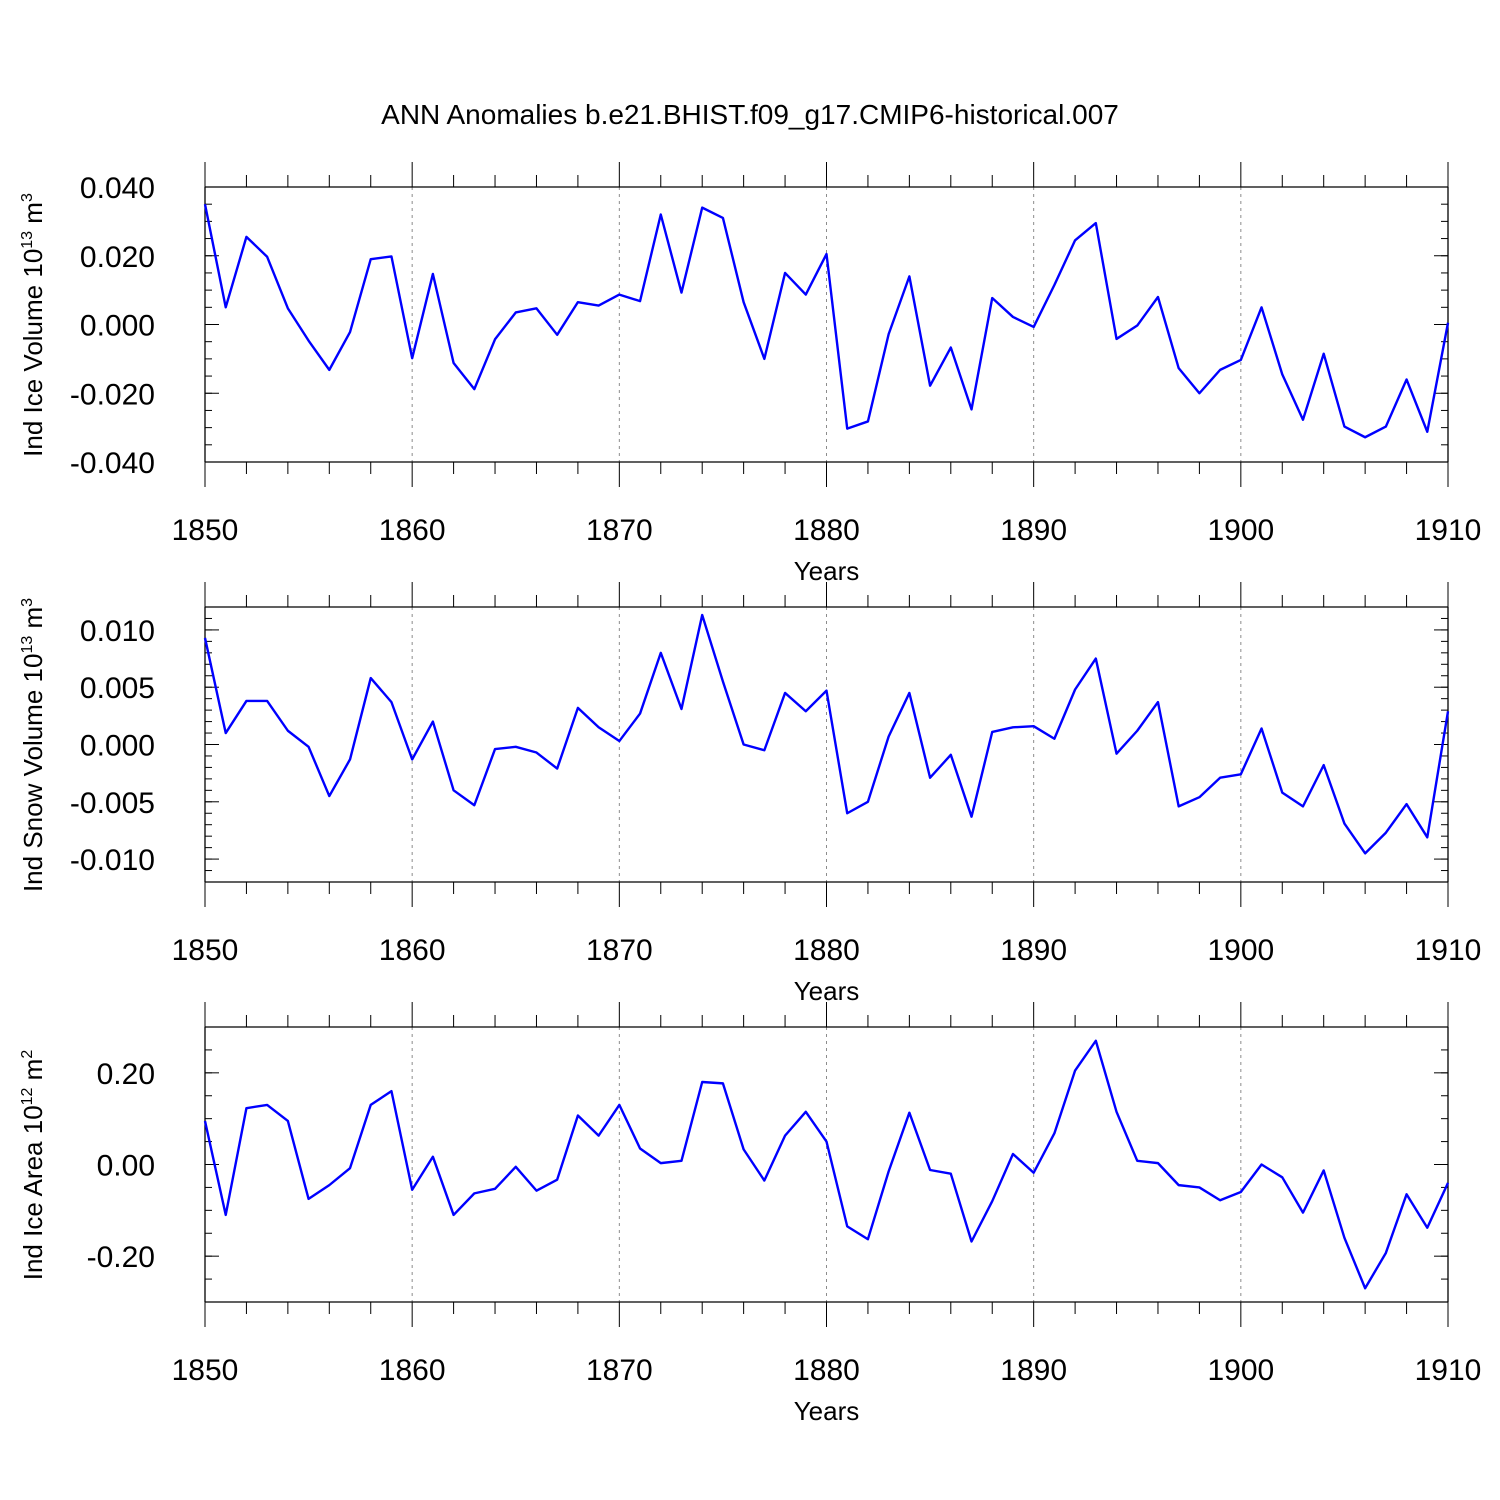  I want to click on y-axis-title-superscript: 12, so click(27, 1096).